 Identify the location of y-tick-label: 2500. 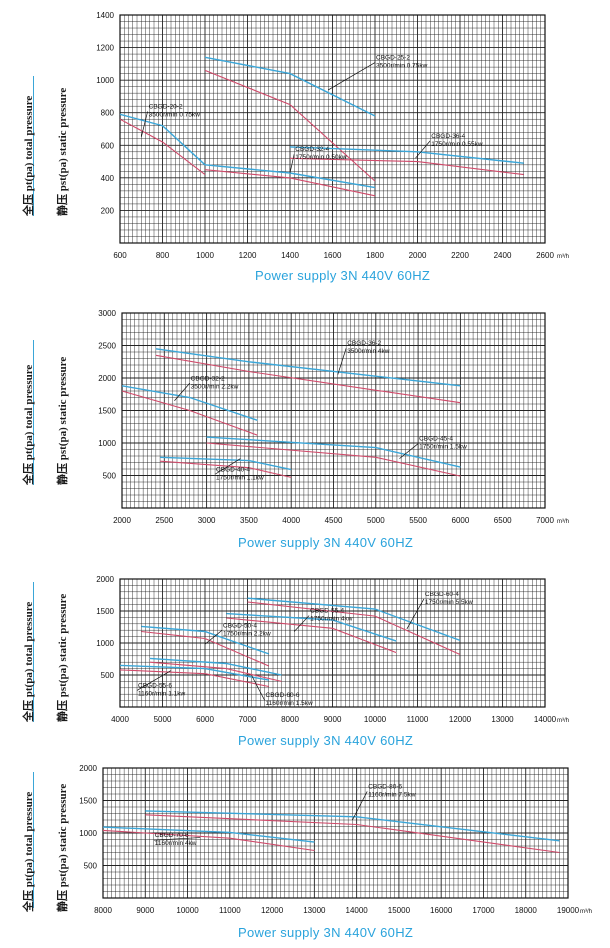
(107, 346).